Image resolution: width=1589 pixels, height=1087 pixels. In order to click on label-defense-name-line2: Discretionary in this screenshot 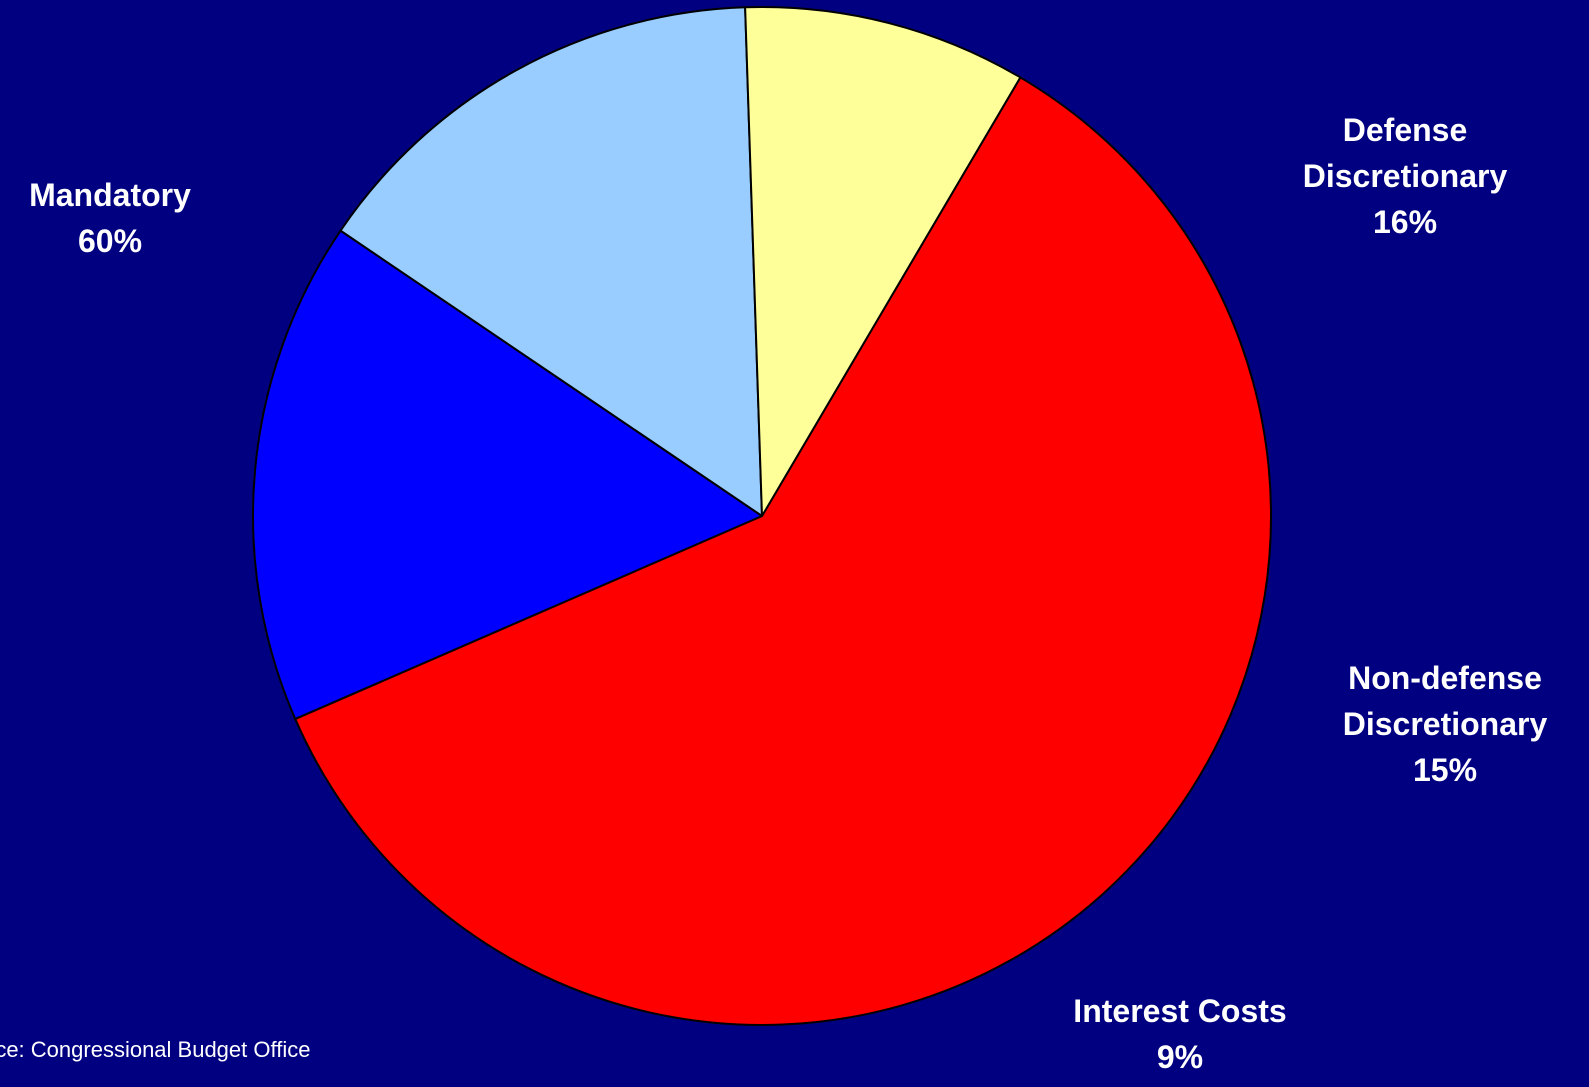, I will do `click(1405, 176)`.